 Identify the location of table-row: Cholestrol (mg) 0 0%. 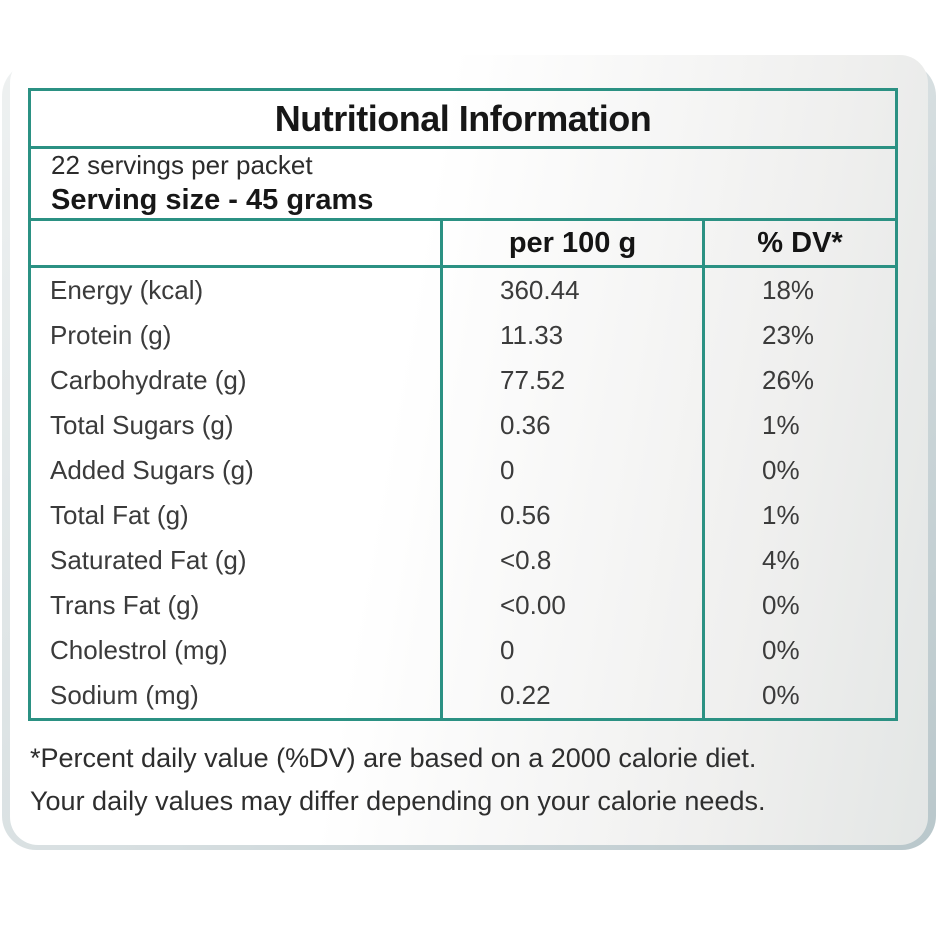
(463, 650).